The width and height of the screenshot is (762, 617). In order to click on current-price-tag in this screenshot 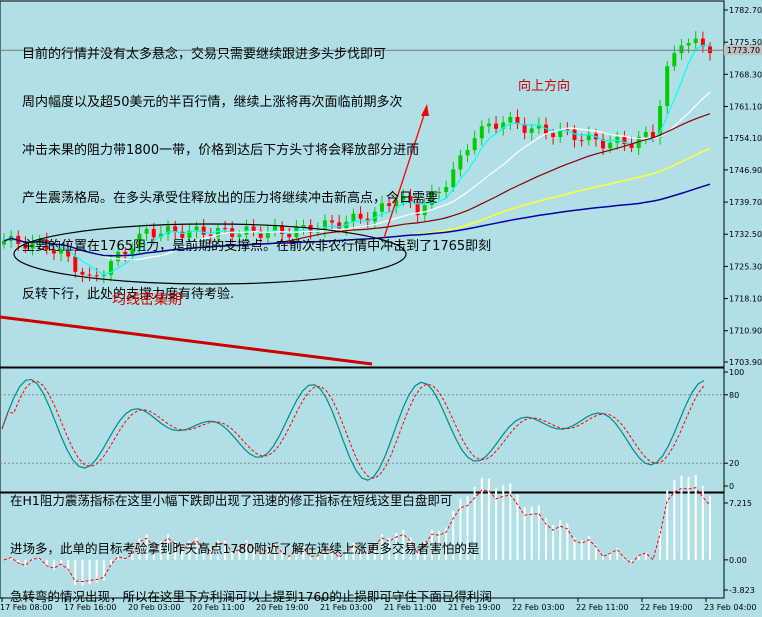, I will do `click(743, 50)`.